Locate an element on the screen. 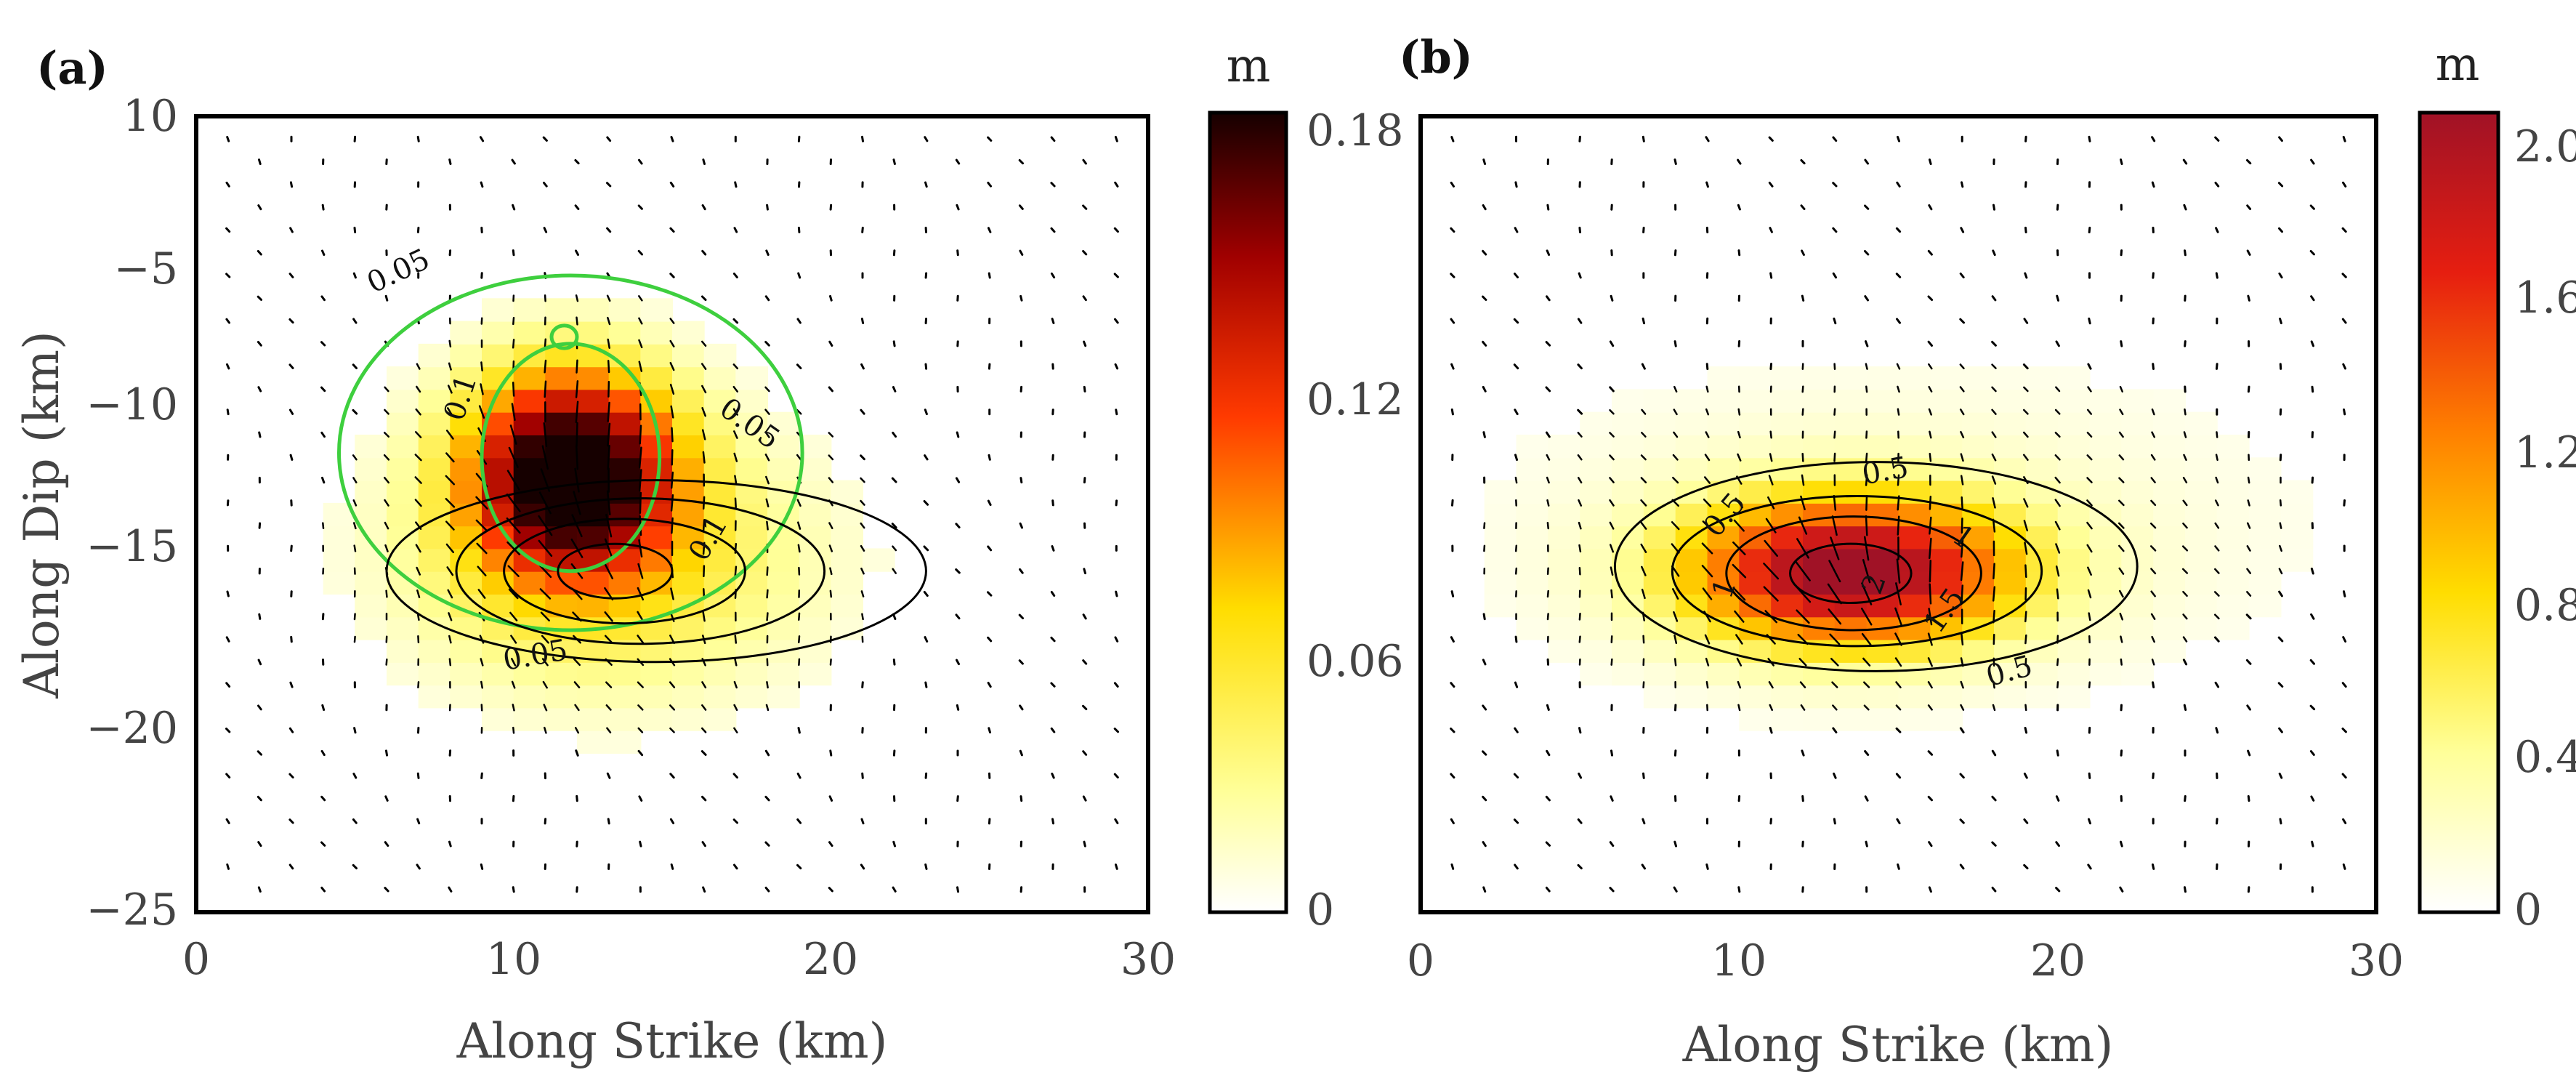  contour-green is located at coordinates (564, 337).